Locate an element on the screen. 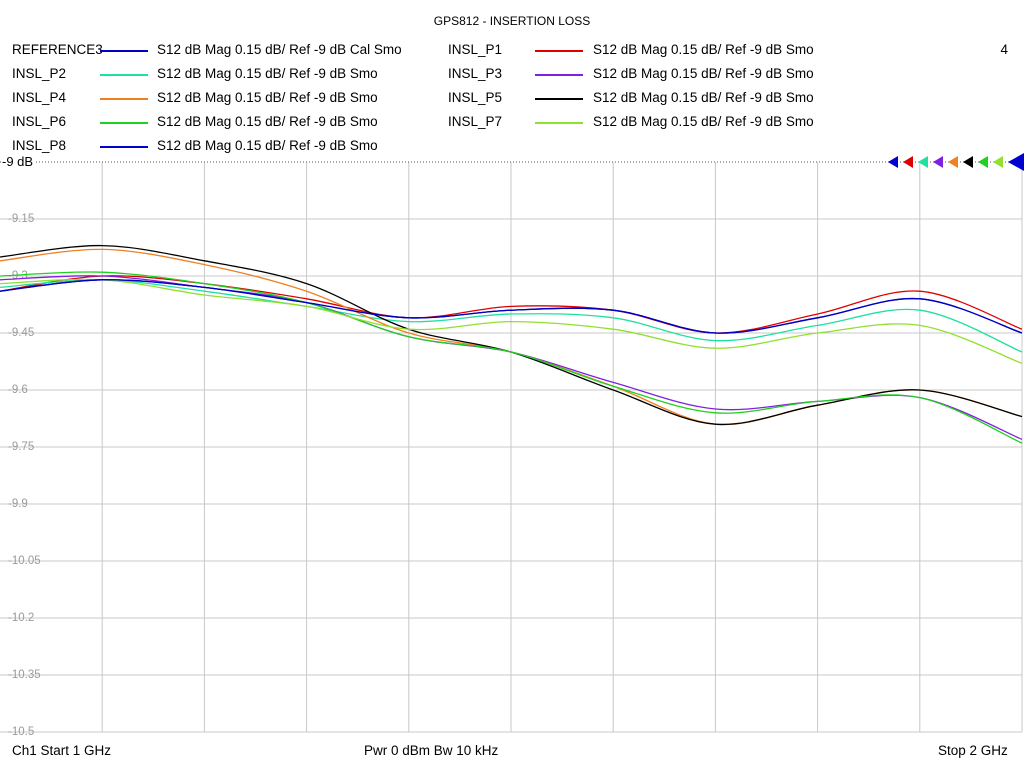 Image resolution: width=1024 pixels, height=768 pixels. footer-stop: Stop 2 GHz is located at coordinates (973, 750).